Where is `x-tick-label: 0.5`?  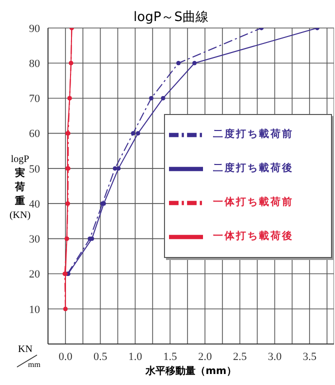 x-tick-label: 0.5 is located at coordinates (100, 356).